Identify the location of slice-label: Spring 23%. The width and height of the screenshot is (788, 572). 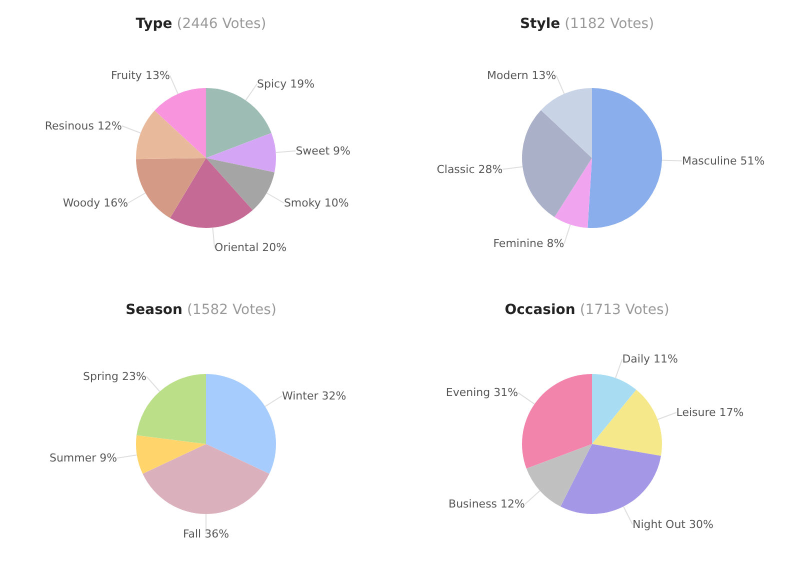
(114, 376).